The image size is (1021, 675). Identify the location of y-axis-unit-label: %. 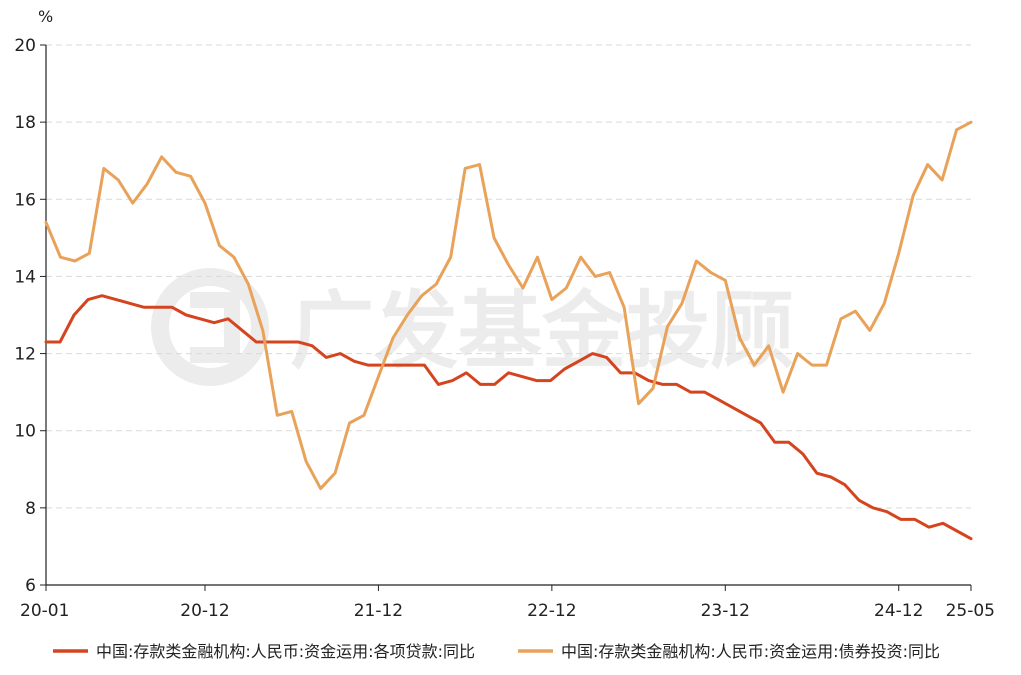
(45, 16).